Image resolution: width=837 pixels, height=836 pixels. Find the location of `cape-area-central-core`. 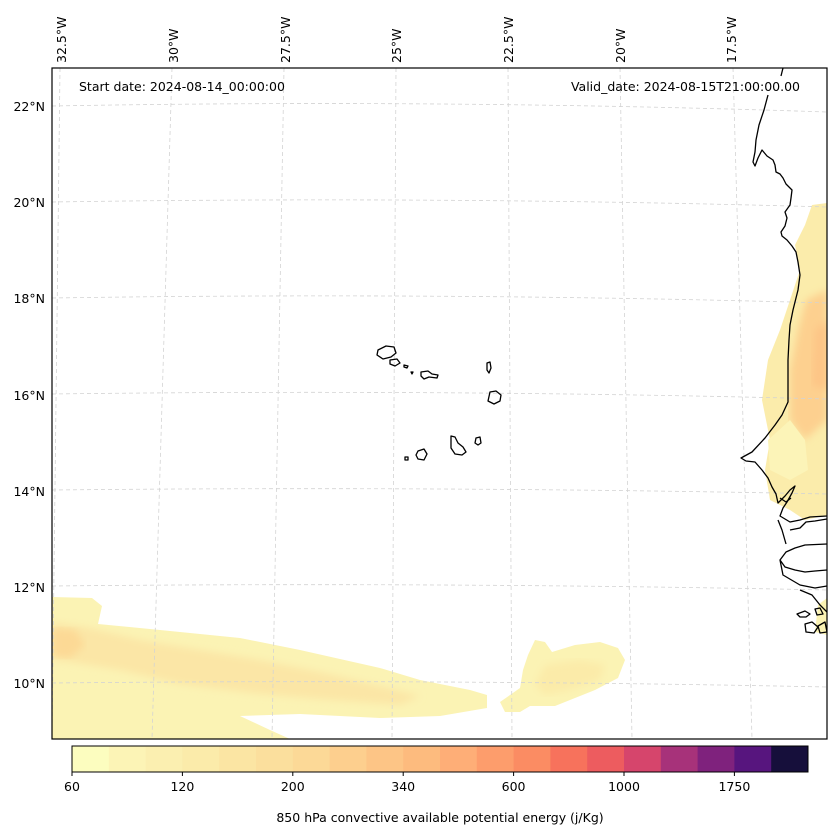

cape-area-central-core is located at coordinates (570, 677).